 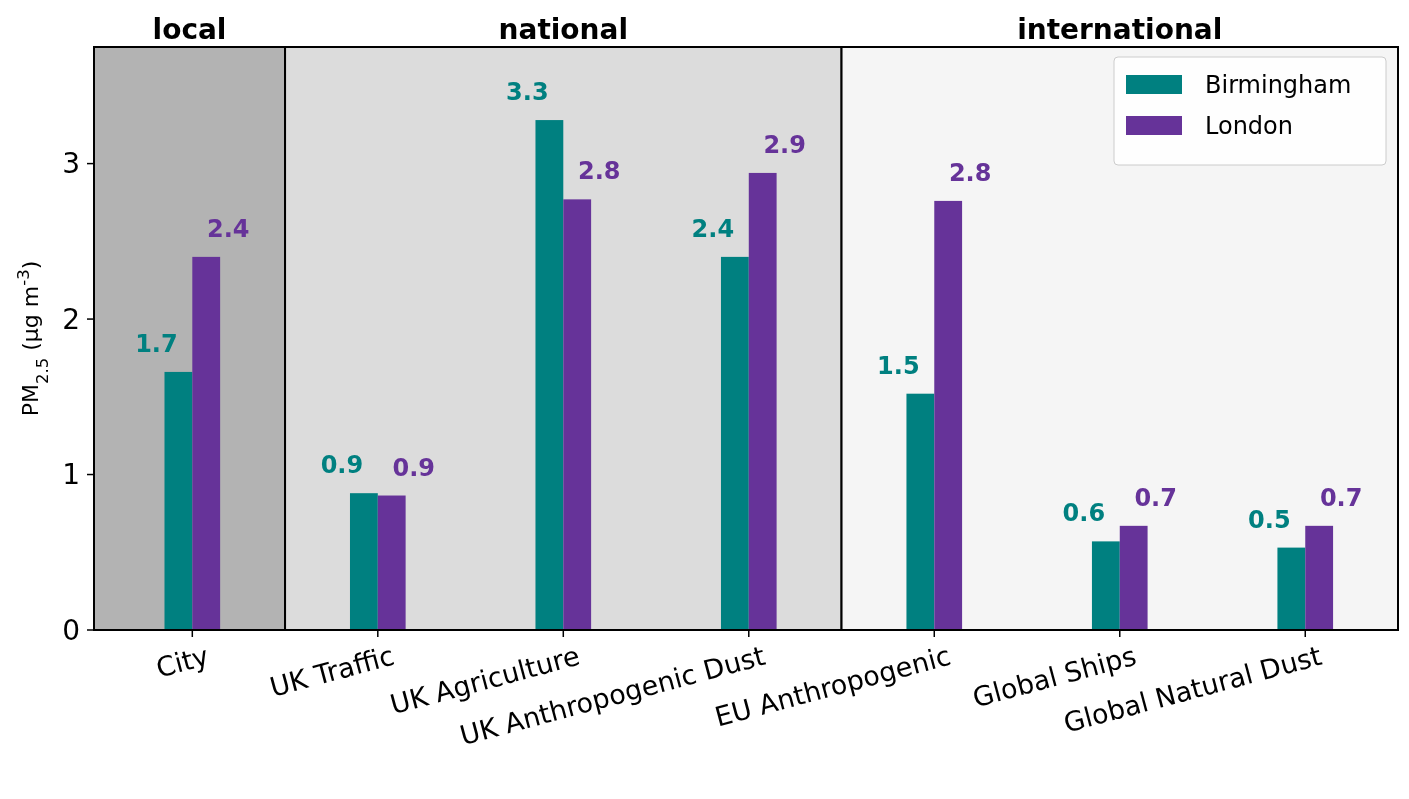 I want to click on data-label: 2.9, so click(x=784, y=144).